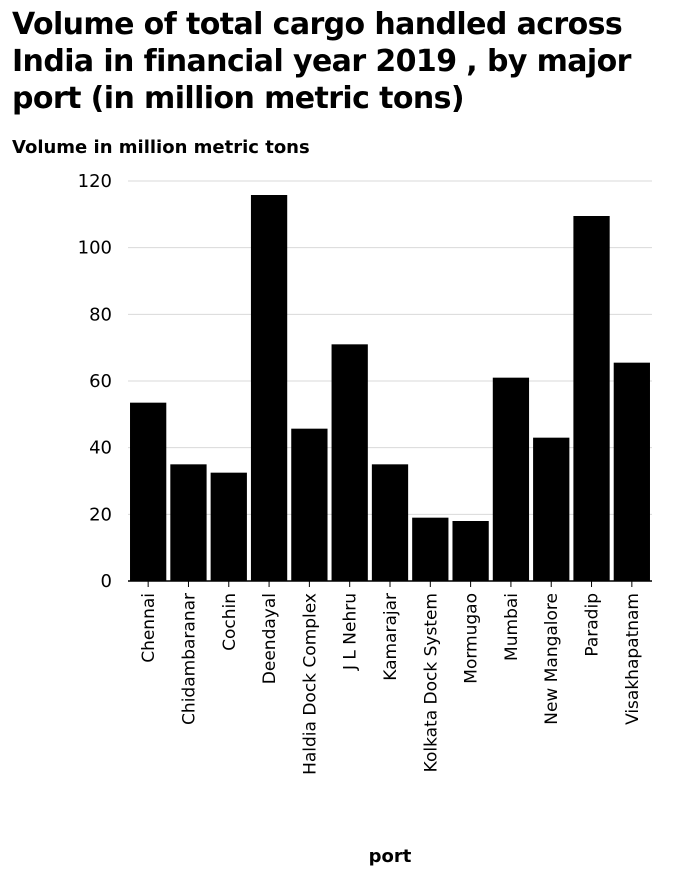 The width and height of the screenshot is (686, 876). I want to click on bar-visakhapatnam, so click(631, 471).